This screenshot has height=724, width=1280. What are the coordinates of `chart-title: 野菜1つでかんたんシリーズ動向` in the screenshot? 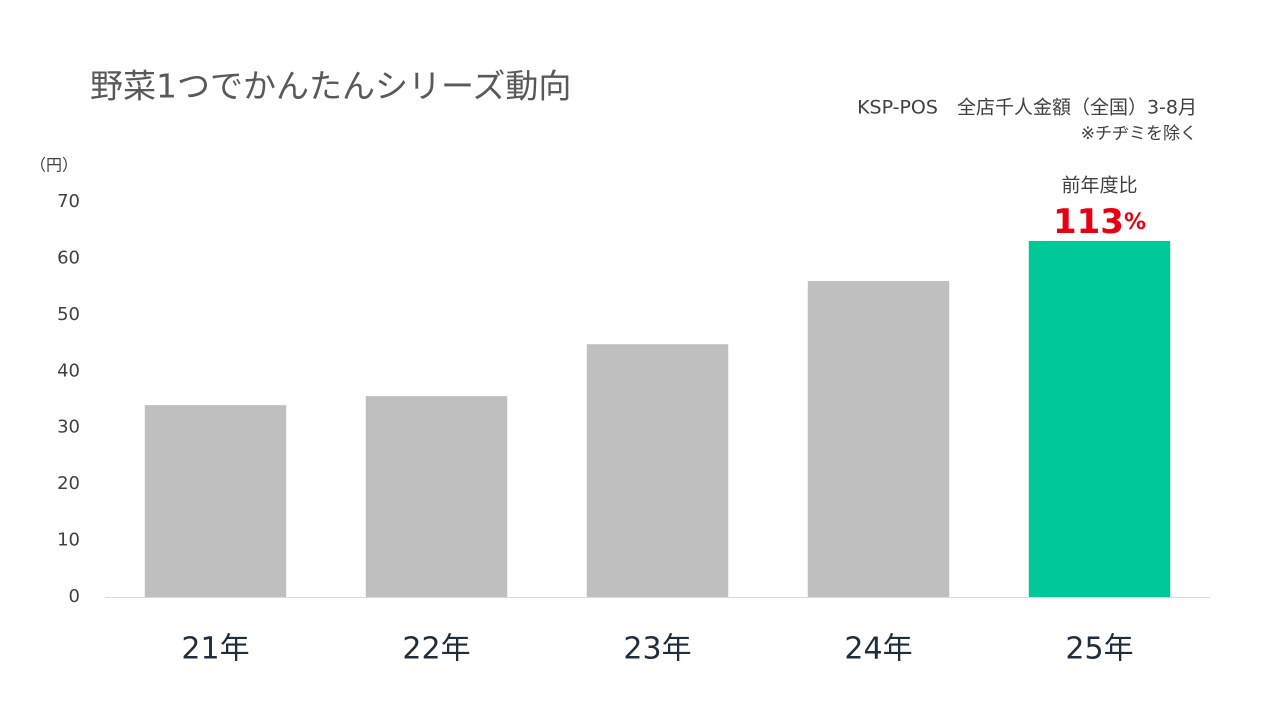 It's located at (330, 86).